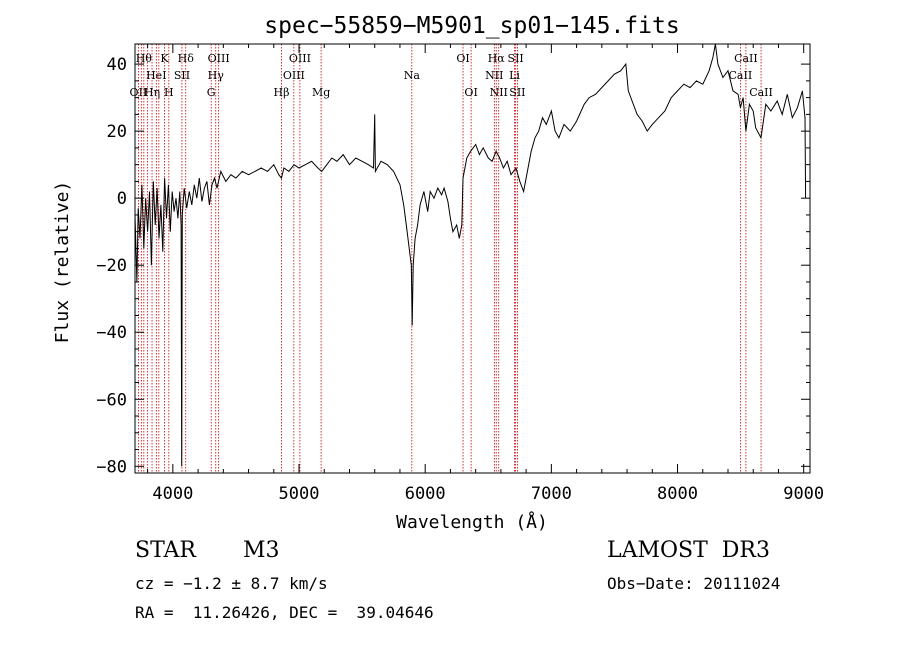 Image resolution: width=900 pixels, height=649 pixels. What do you see at coordinates (211, 92) in the screenshot?
I see `line-label-11: G` at bounding box center [211, 92].